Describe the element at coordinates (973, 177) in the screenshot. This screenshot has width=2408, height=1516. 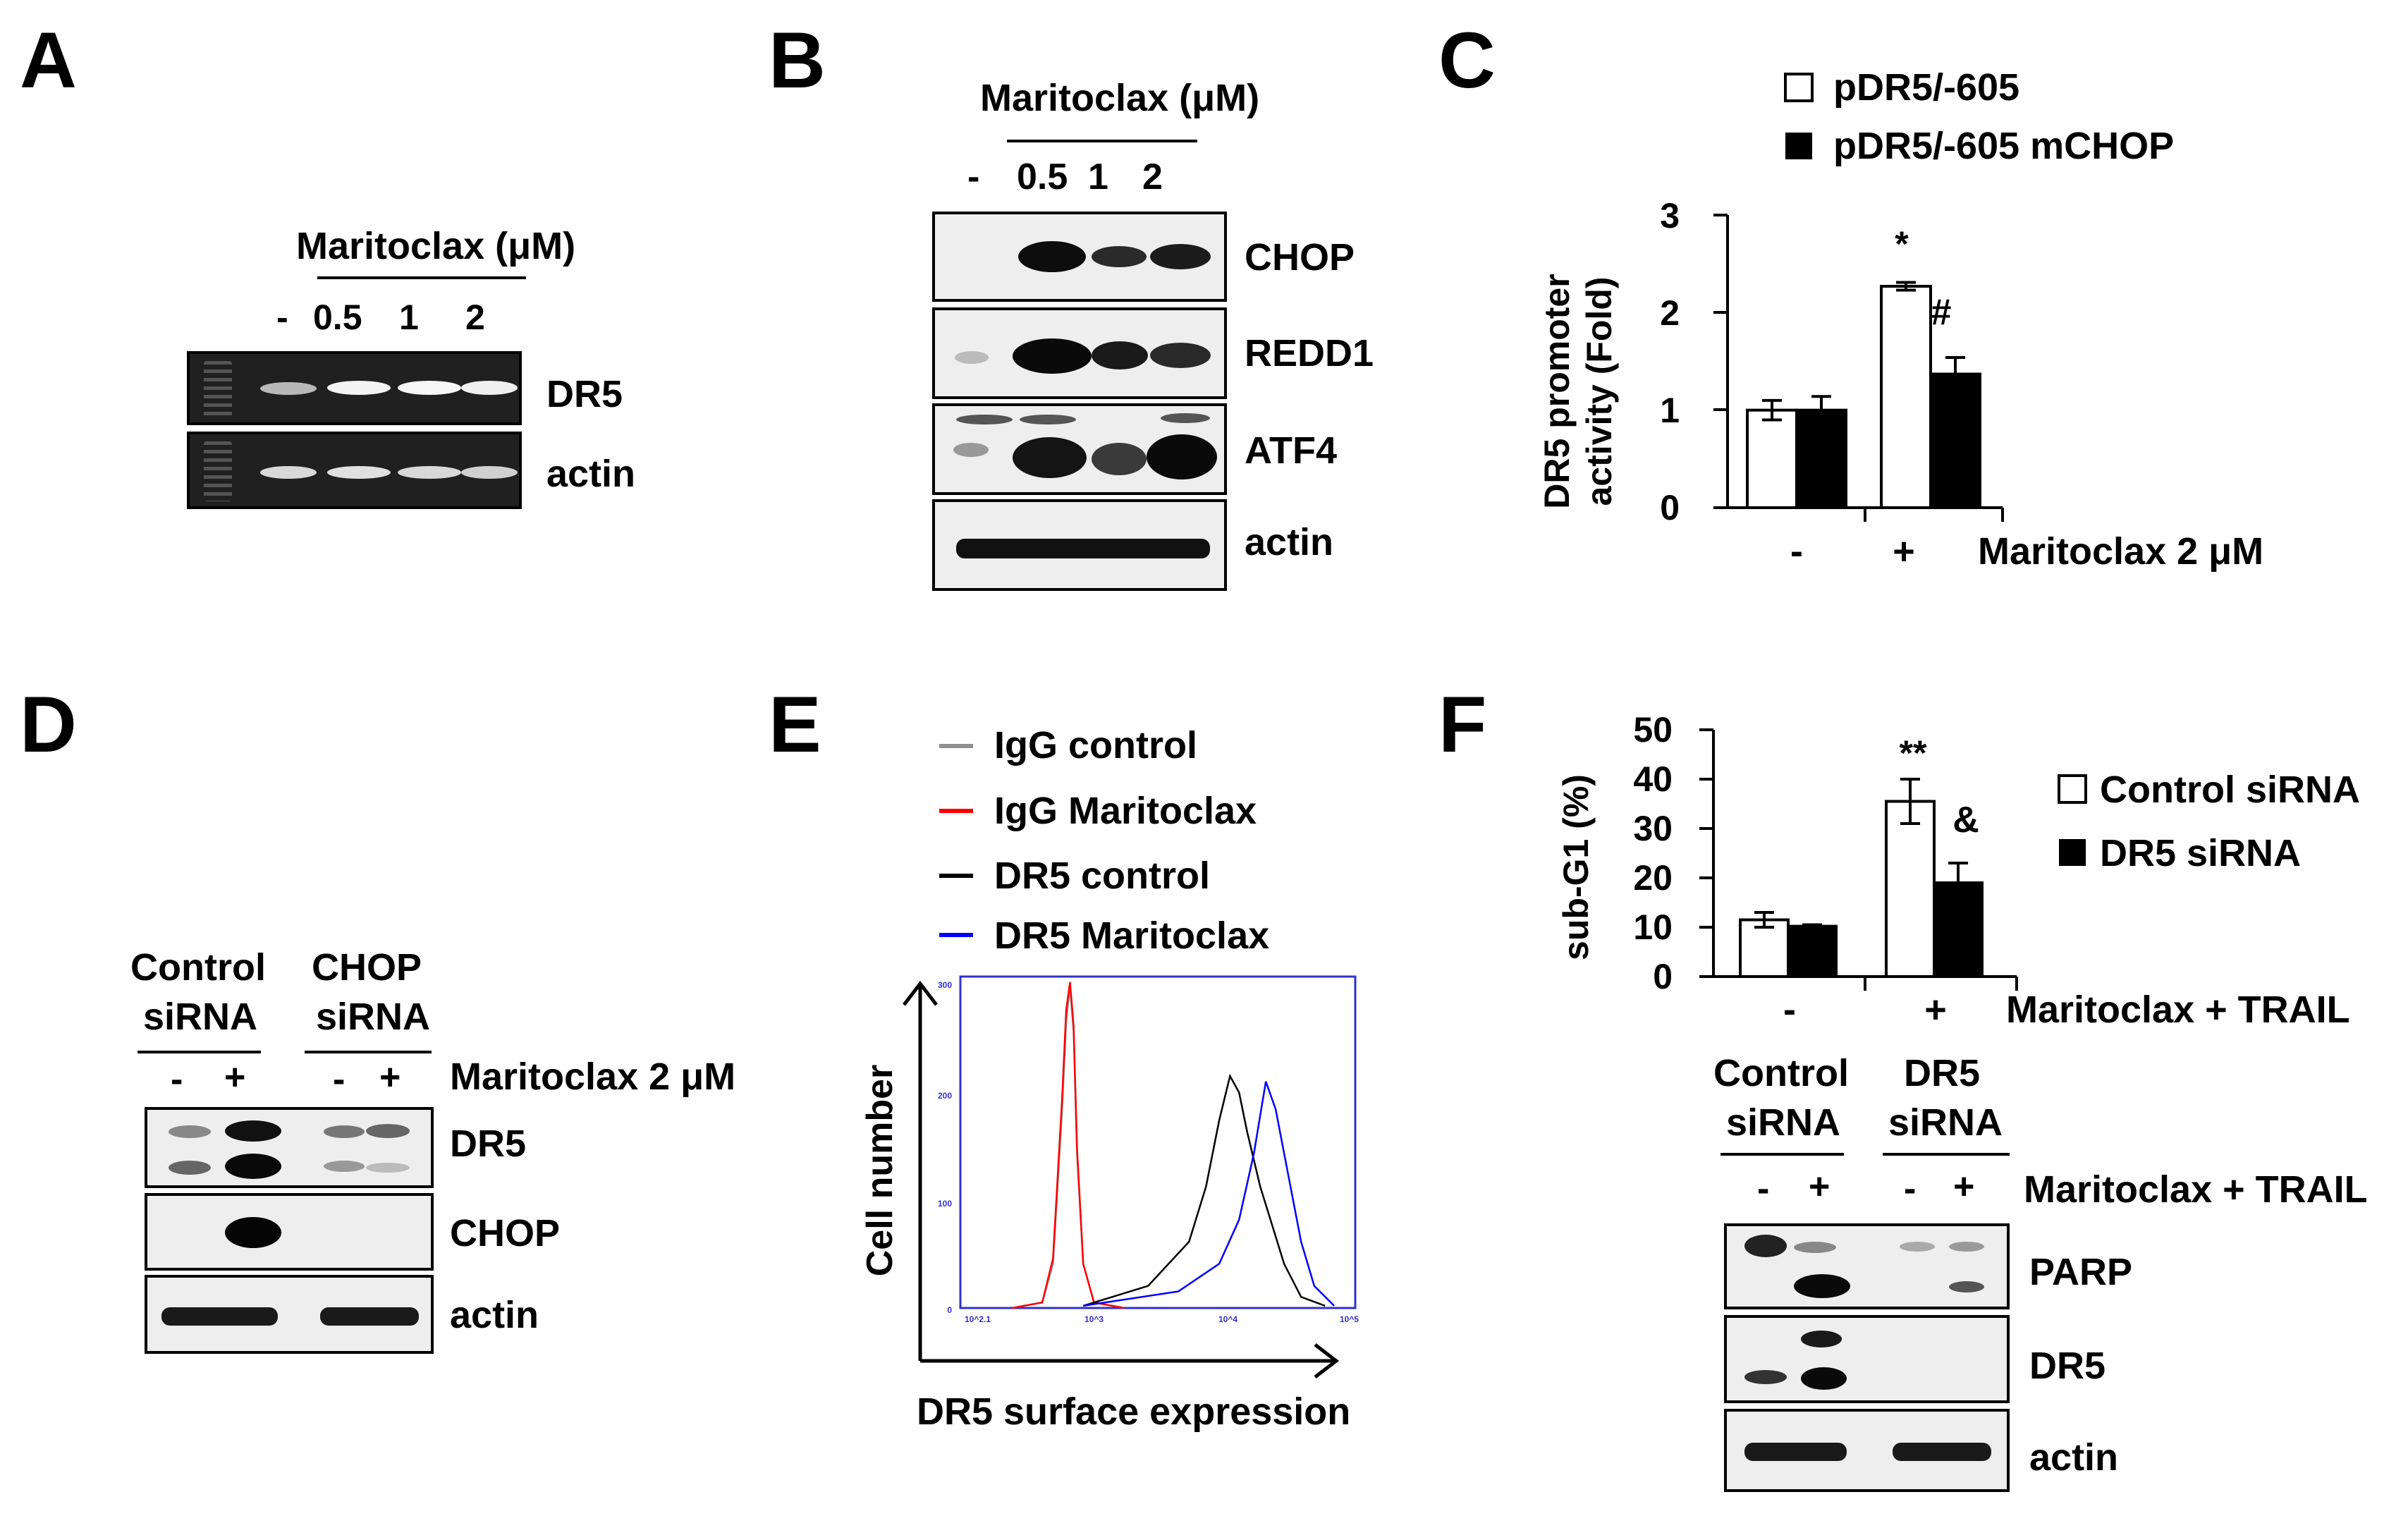
I see `panel-b-lane-1: -` at that location.